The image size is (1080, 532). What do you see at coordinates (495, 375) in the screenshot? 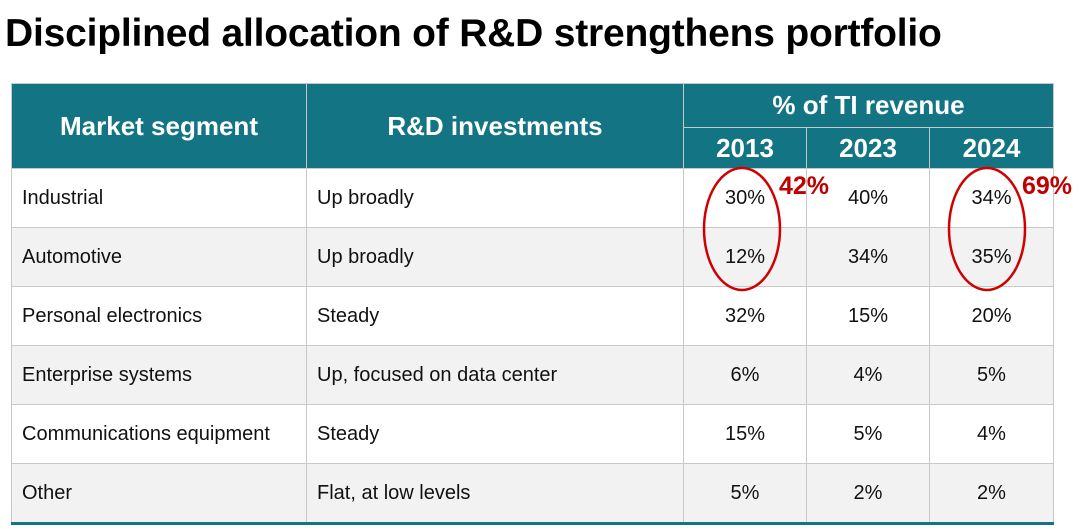
I see `cell-rd: Up, focused on data center` at bounding box center [495, 375].